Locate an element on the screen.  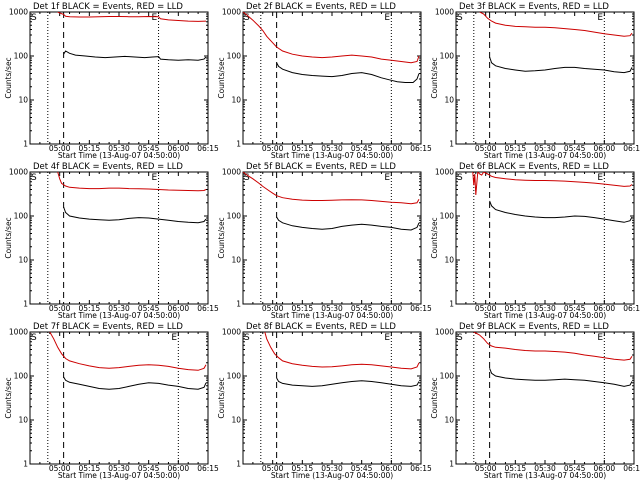
panel-title: Det 2f BLACK = Events, RED = LLD is located at coordinates (321, 7).